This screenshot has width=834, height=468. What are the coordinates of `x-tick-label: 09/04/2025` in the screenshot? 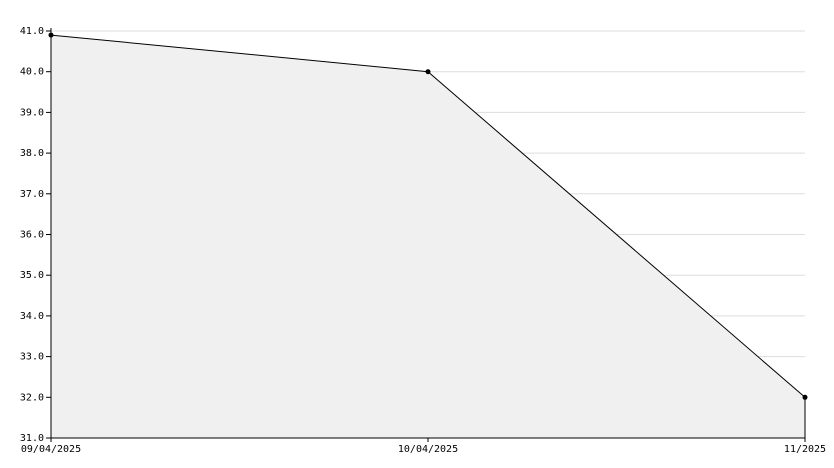 It's located at (51, 449).